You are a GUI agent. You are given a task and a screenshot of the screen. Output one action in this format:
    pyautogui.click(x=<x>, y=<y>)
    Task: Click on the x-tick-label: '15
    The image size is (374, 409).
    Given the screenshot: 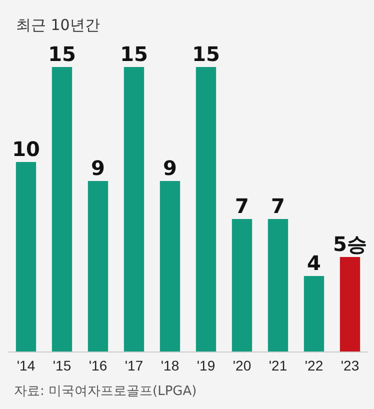 What is the action you would take?
    pyautogui.click(x=62, y=365)
    